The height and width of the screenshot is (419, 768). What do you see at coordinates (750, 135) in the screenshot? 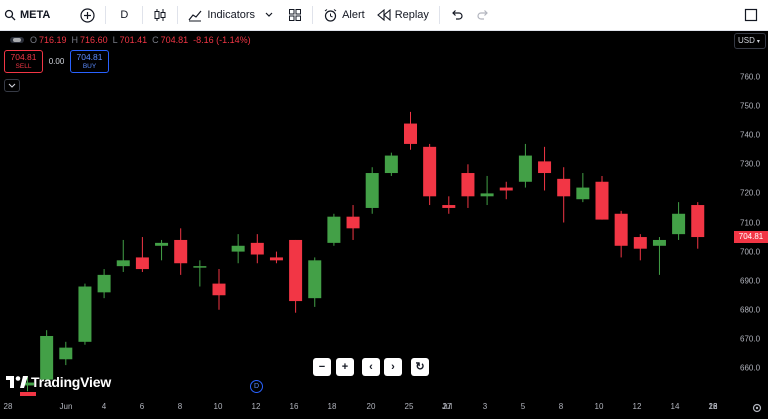
I see `price-tick-label: 740.0` at bounding box center [750, 135].